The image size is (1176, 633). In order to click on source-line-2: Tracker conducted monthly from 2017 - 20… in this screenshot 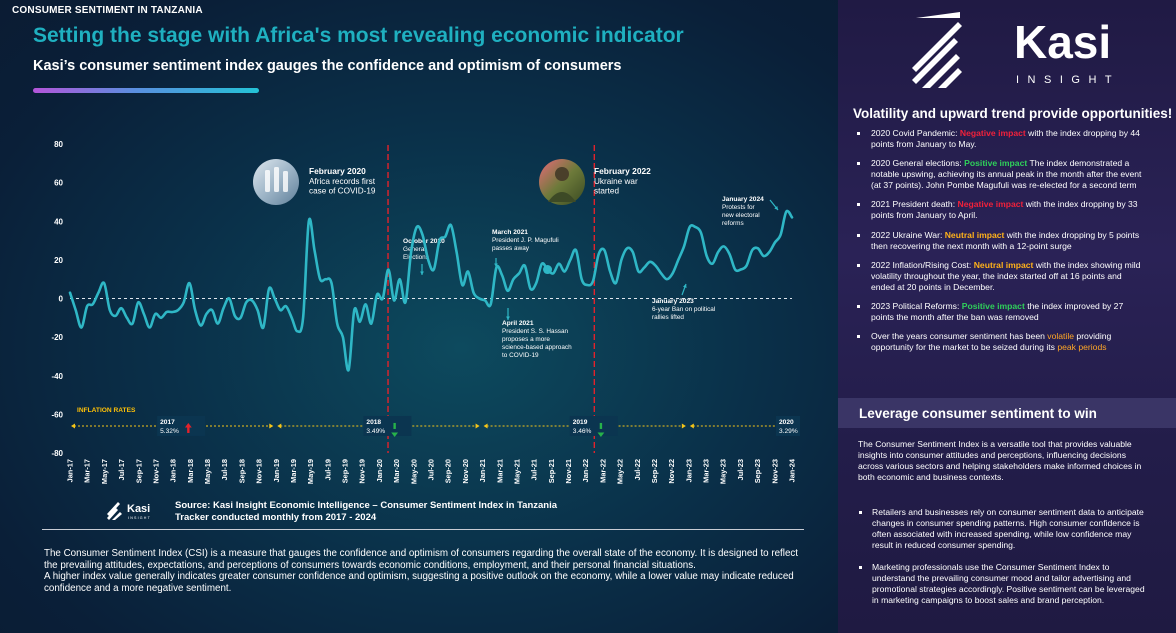, I will do `click(276, 517)`.